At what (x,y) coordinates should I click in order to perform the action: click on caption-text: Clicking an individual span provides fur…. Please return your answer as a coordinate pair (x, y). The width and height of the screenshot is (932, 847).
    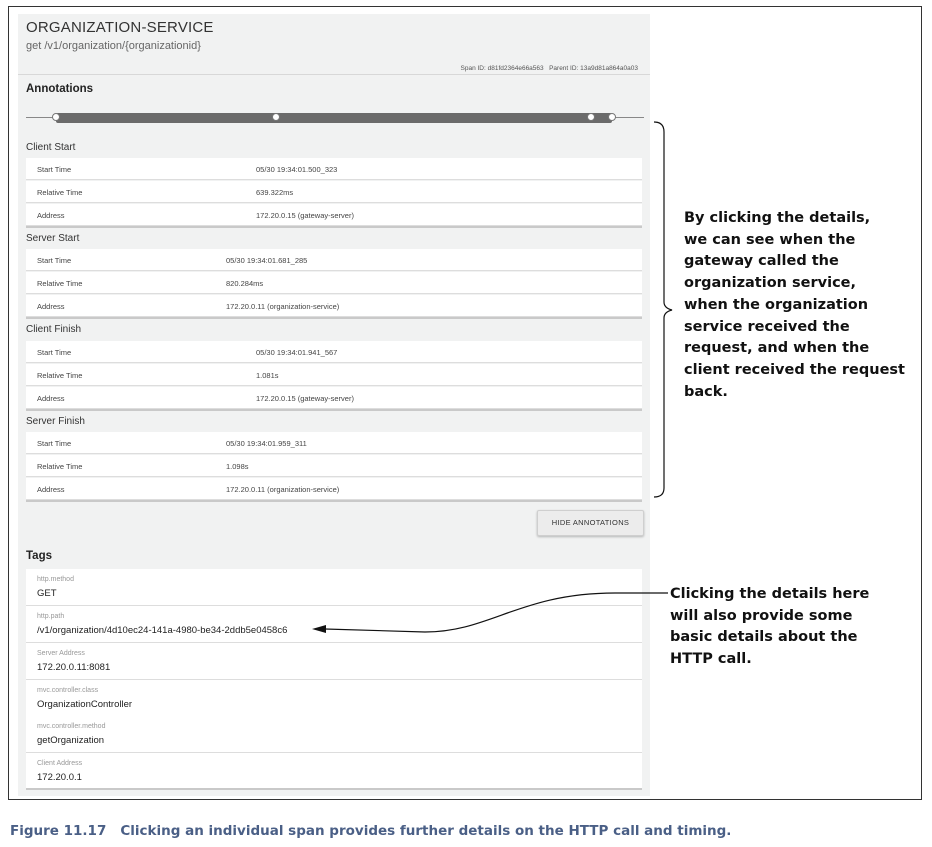
    Looking at the image, I should click on (426, 831).